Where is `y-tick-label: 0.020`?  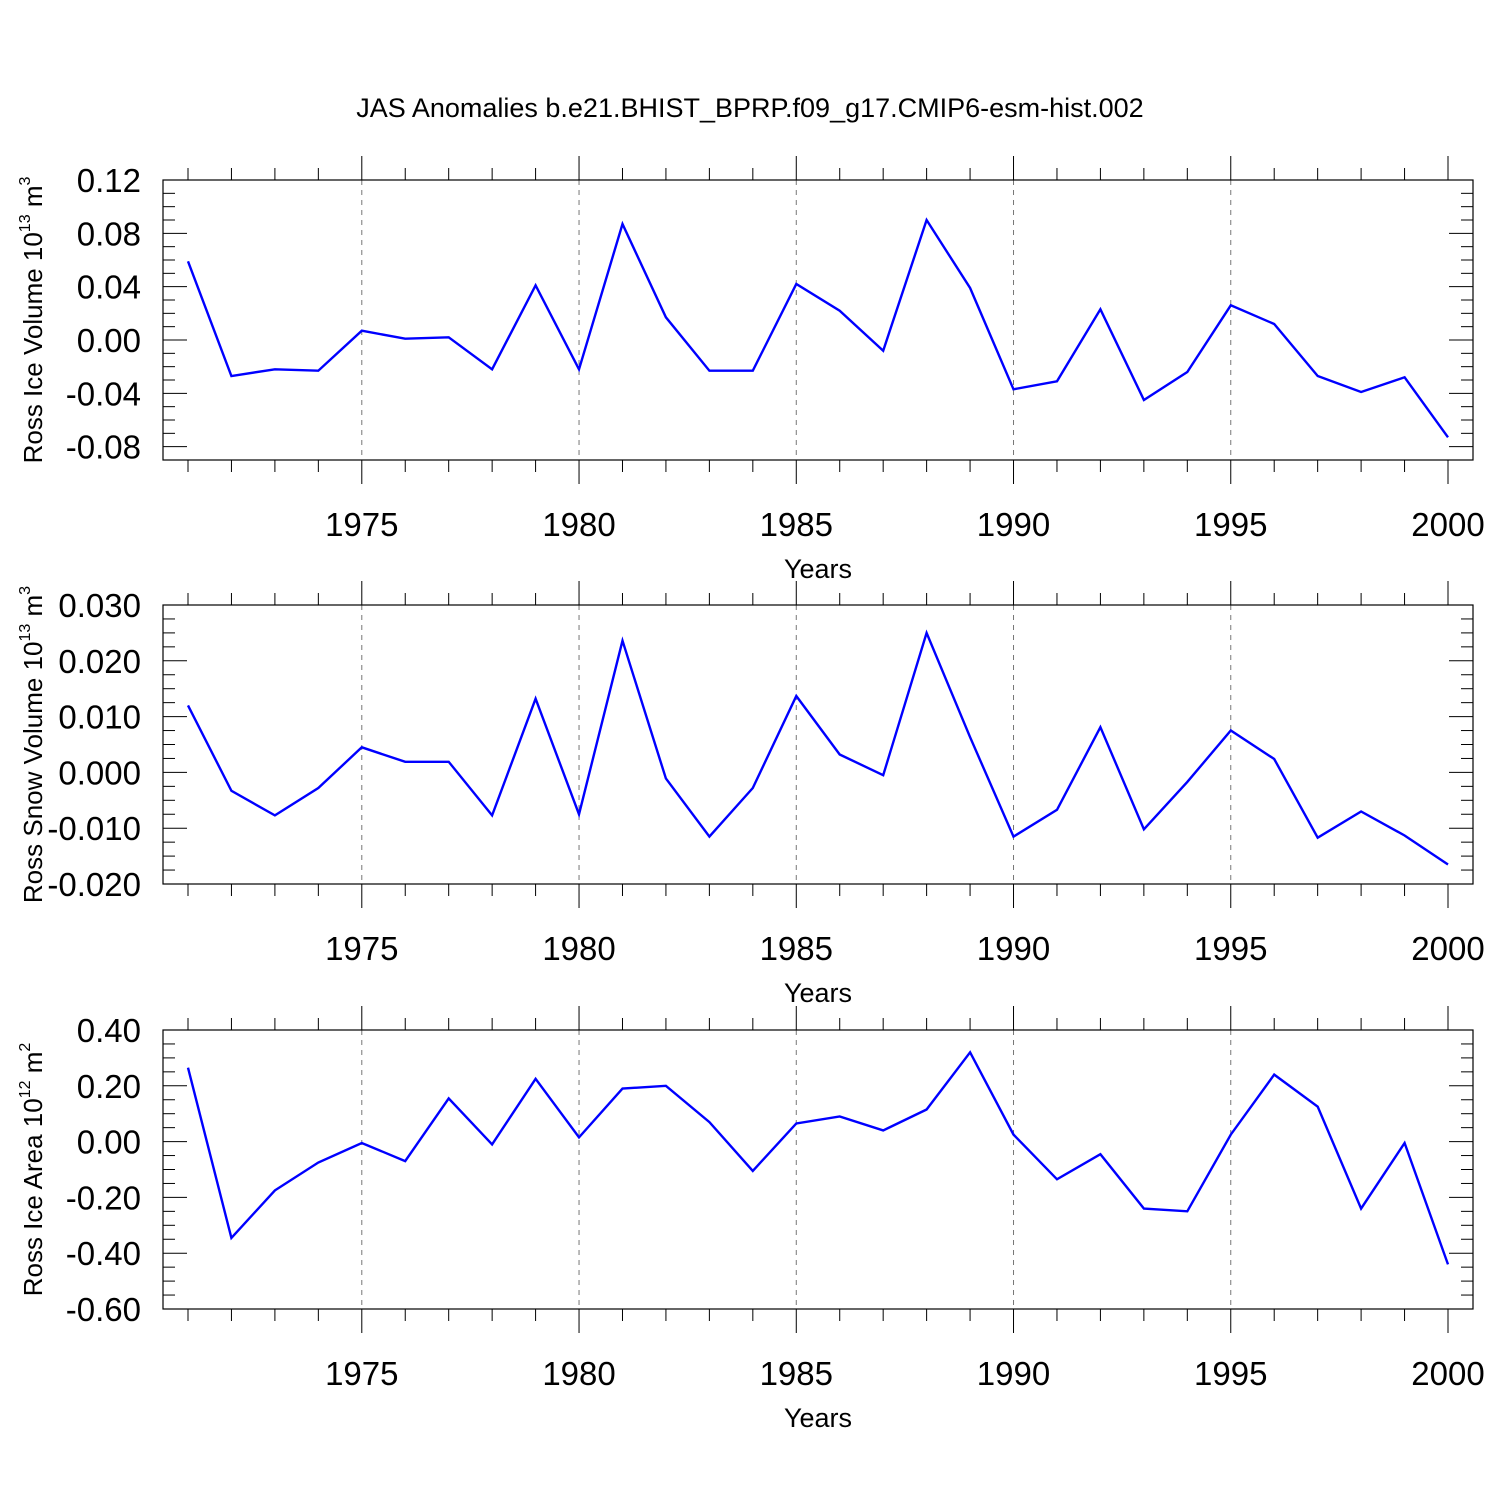
y-tick-label: 0.020 is located at coordinates (99, 661).